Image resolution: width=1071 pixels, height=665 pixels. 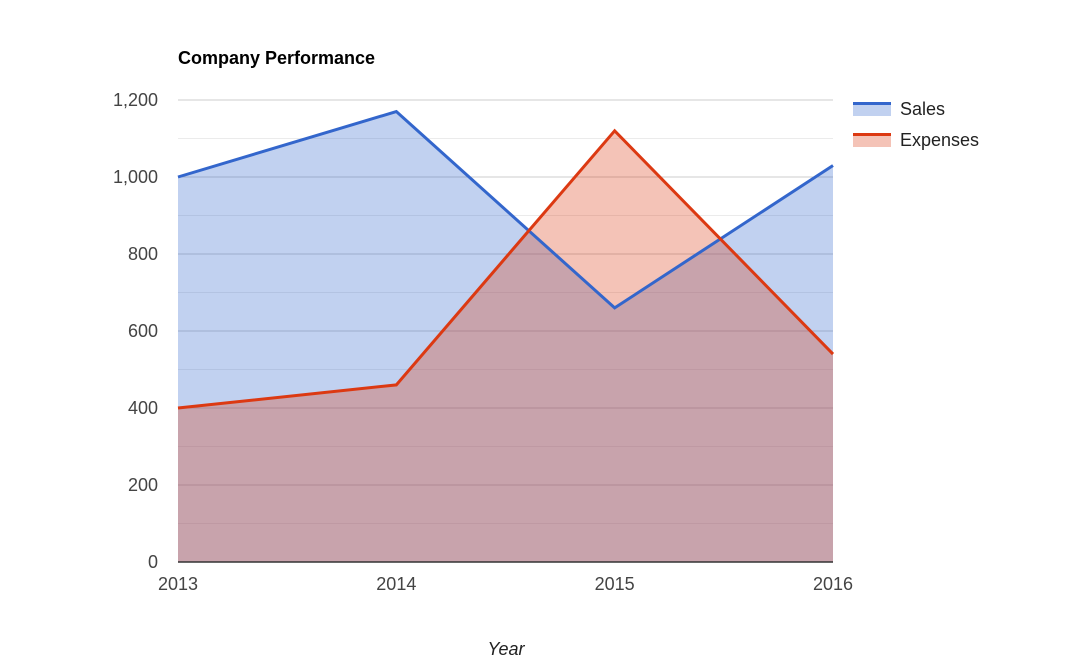 I want to click on x-tick-label: 2016, so click(x=833, y=584).